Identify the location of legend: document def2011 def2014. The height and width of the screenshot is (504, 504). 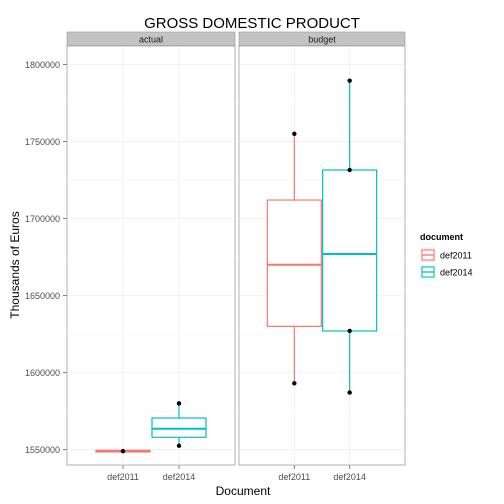
(446, 256).